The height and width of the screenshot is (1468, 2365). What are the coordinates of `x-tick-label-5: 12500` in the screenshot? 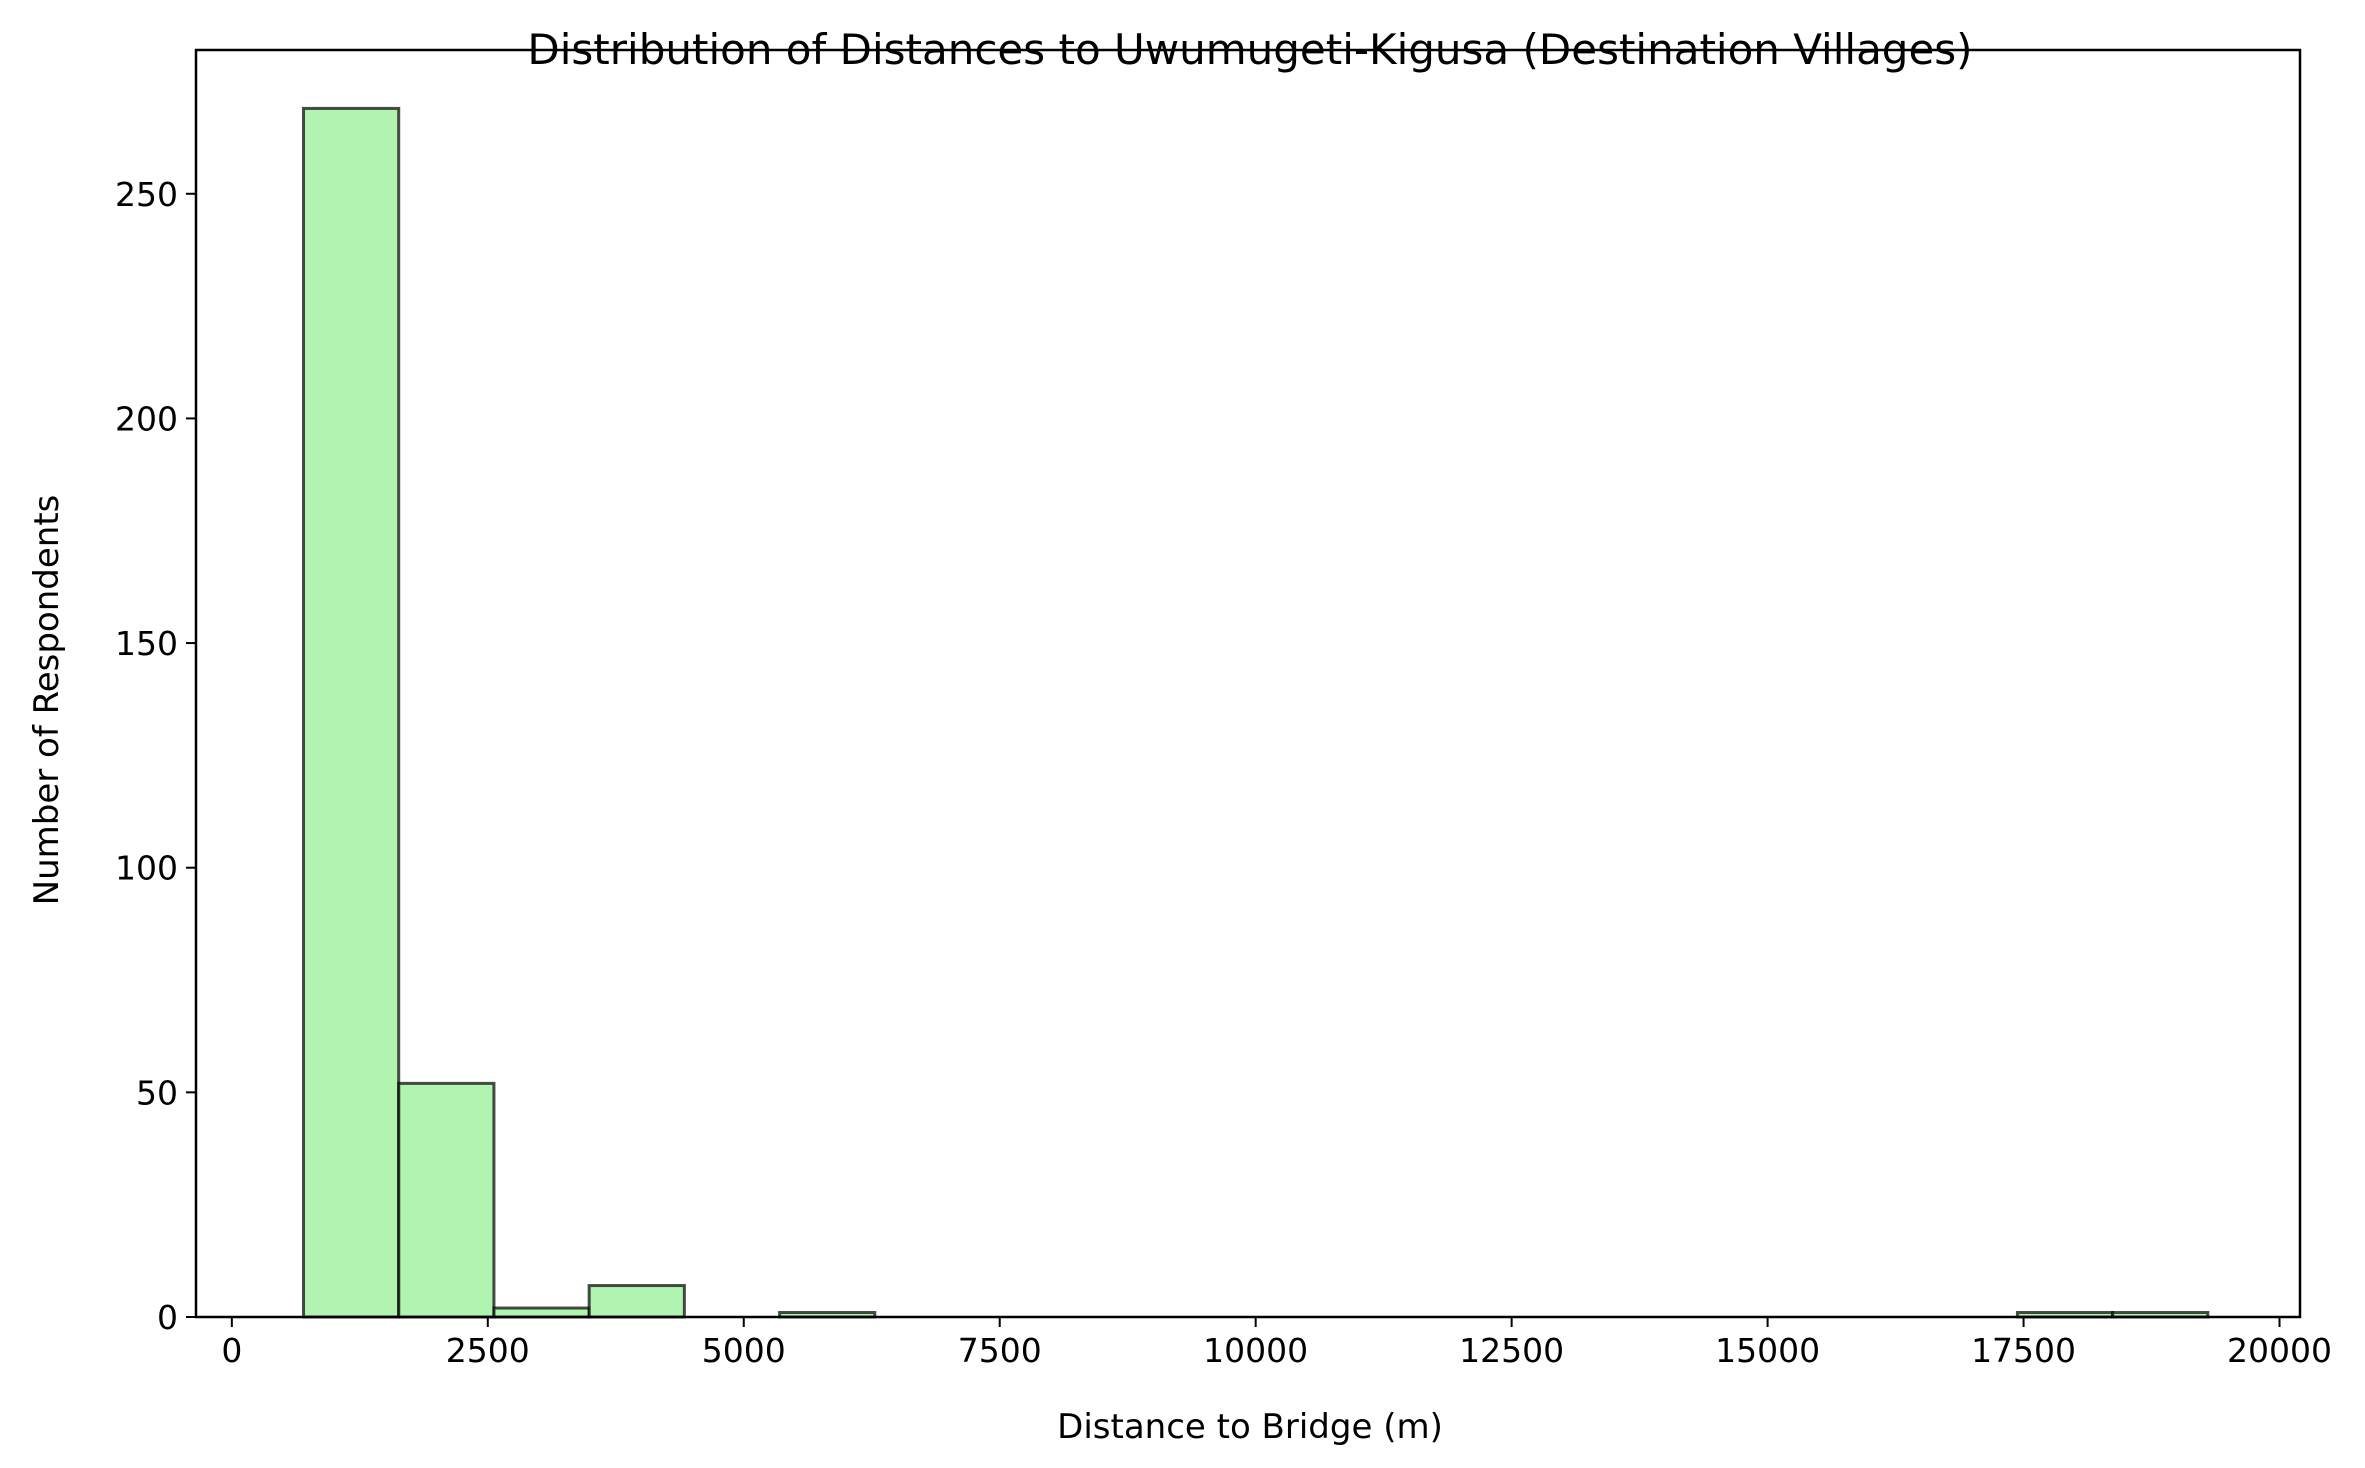 It's located at (1511, 1350).